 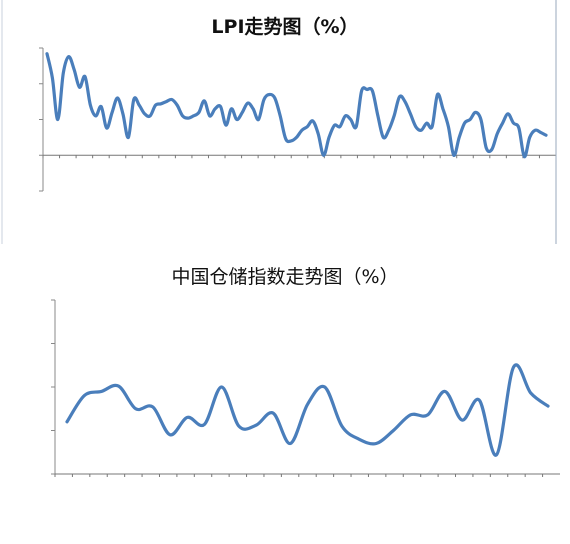 I want to click on lpi-chart-title: LPI走势图（%）, so click(x=285, y=27).